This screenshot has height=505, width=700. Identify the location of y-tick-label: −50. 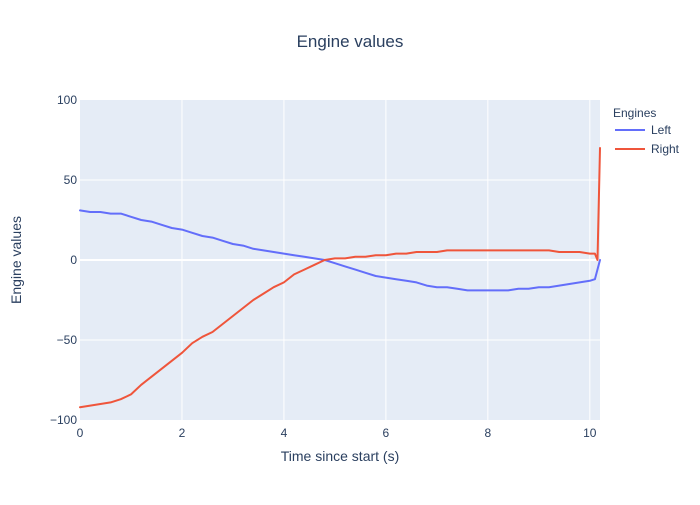
(67, 340).